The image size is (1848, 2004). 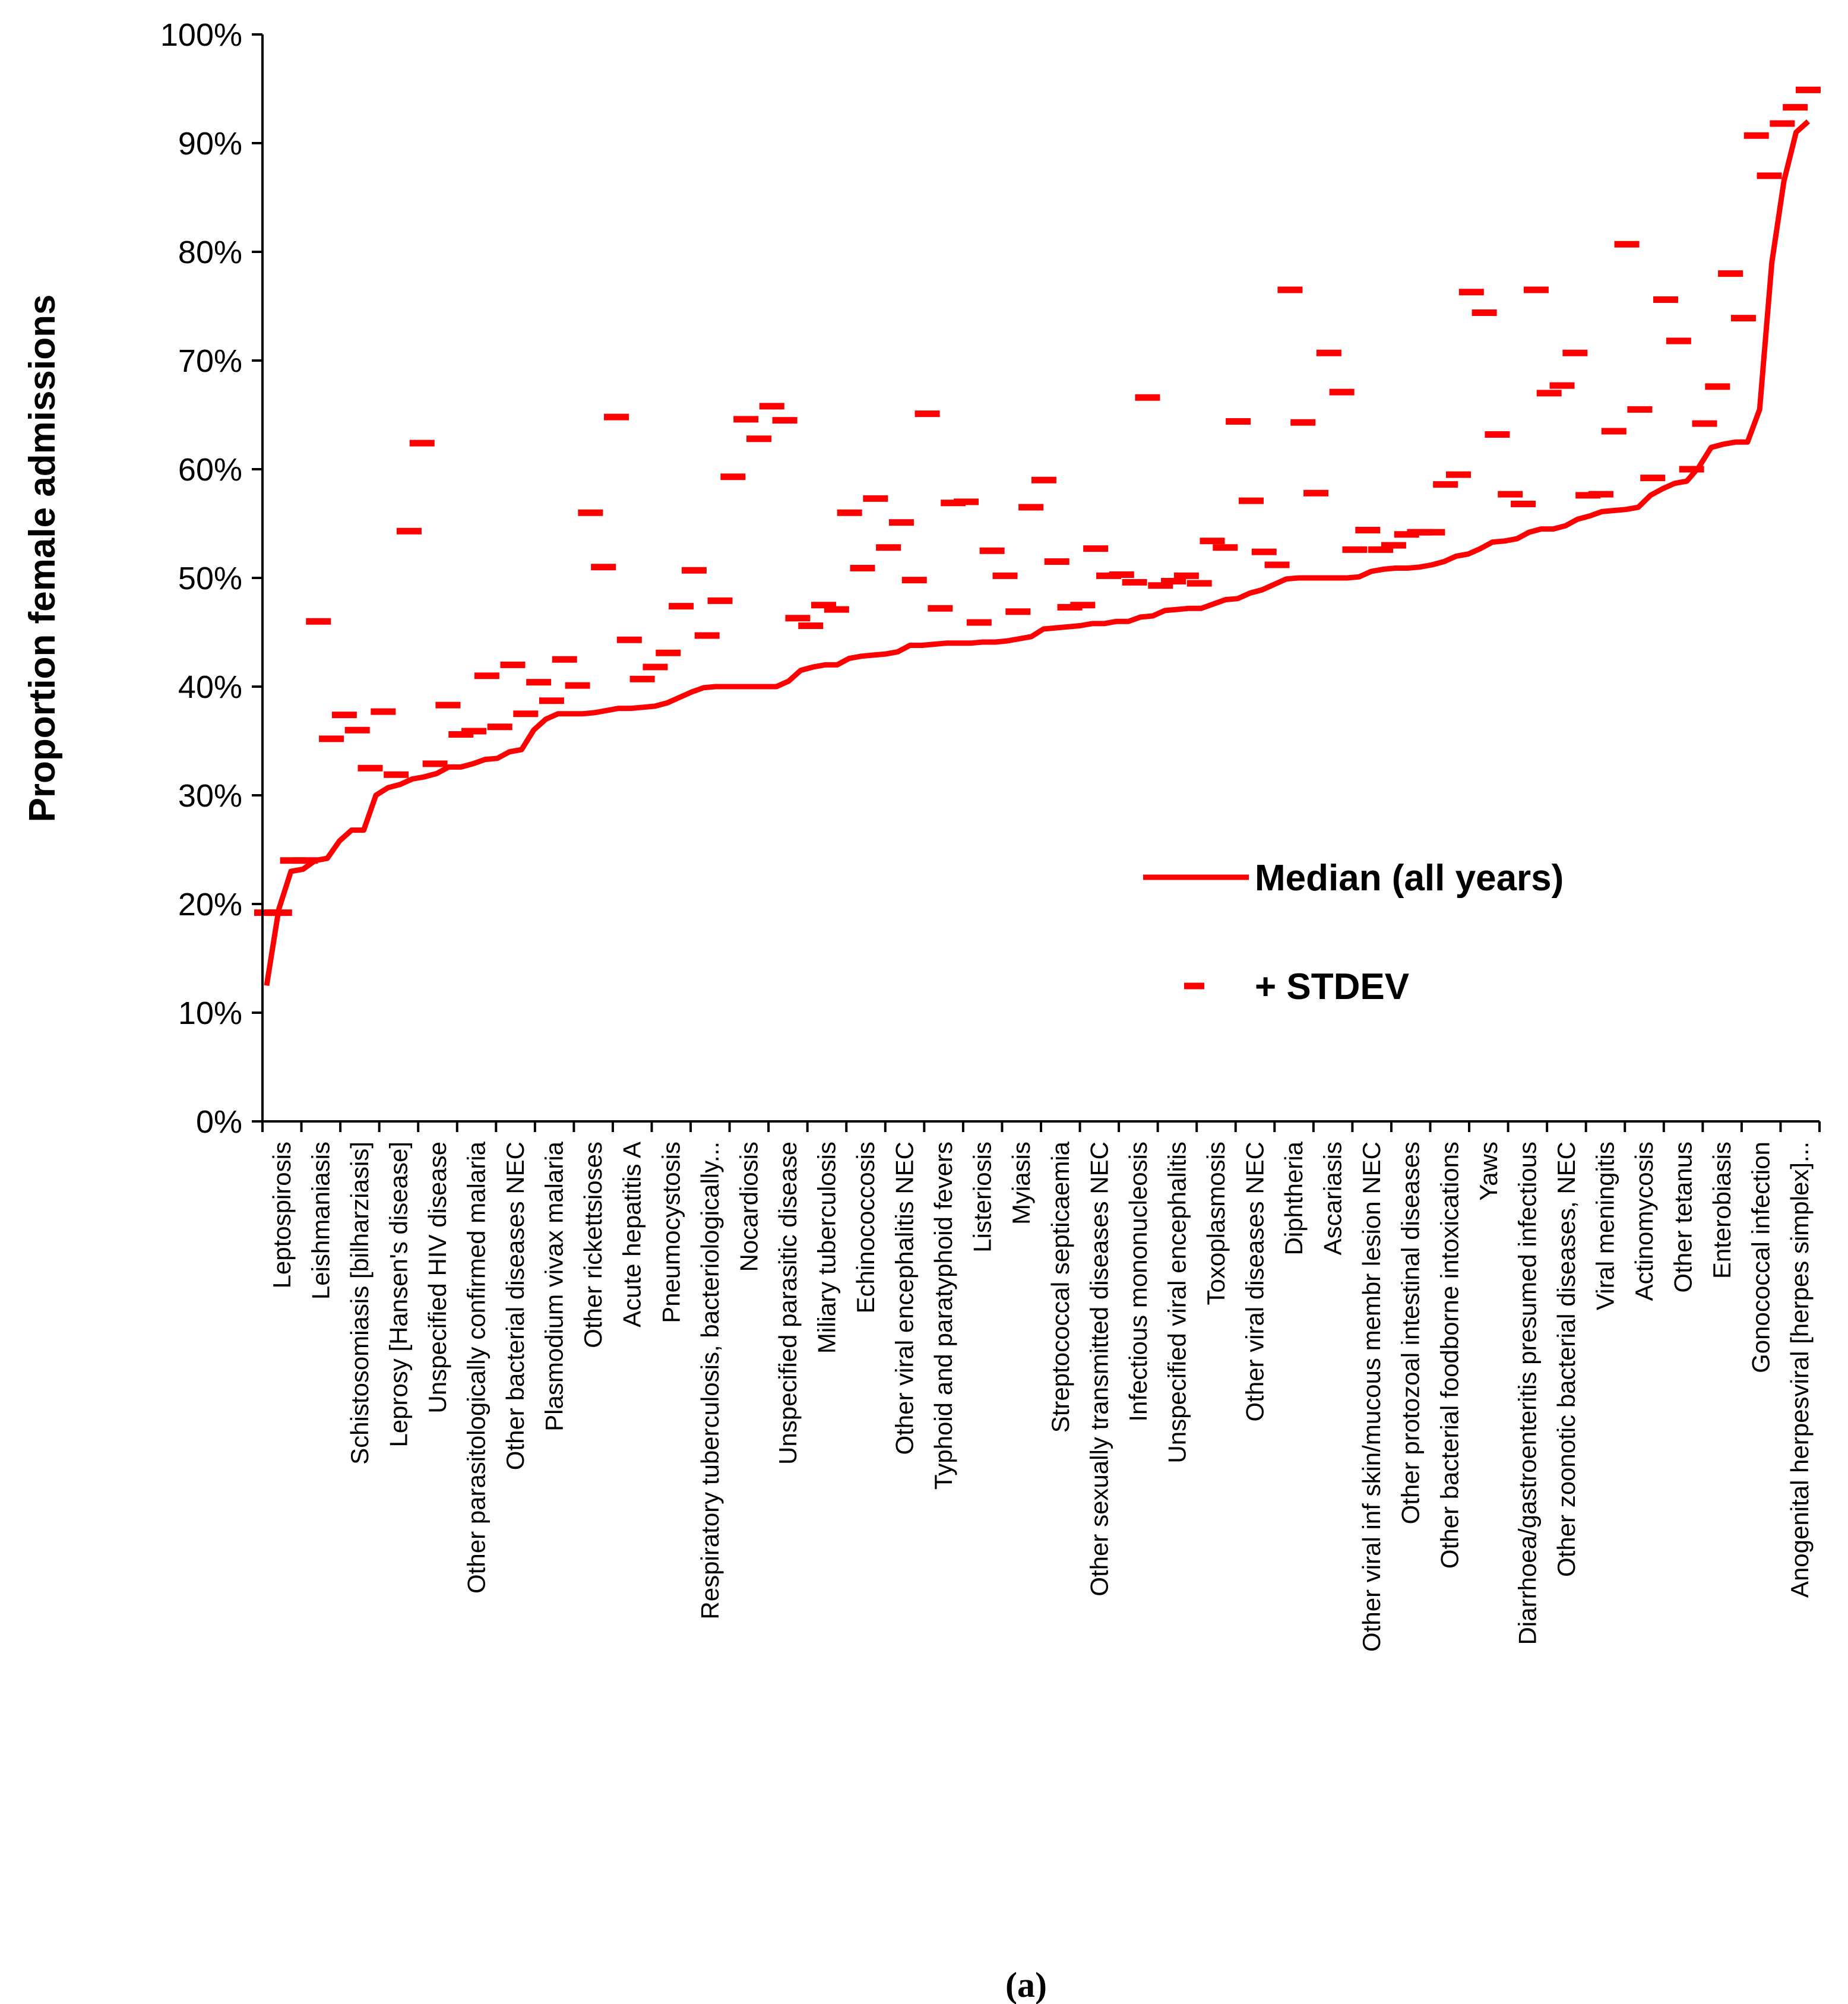 What do you see at coordinates (1099, 1369) in the screenshot?
I see `x-tick-label: Other sexually transmitted diseases NEC` at bounding box center [1099, 1369].